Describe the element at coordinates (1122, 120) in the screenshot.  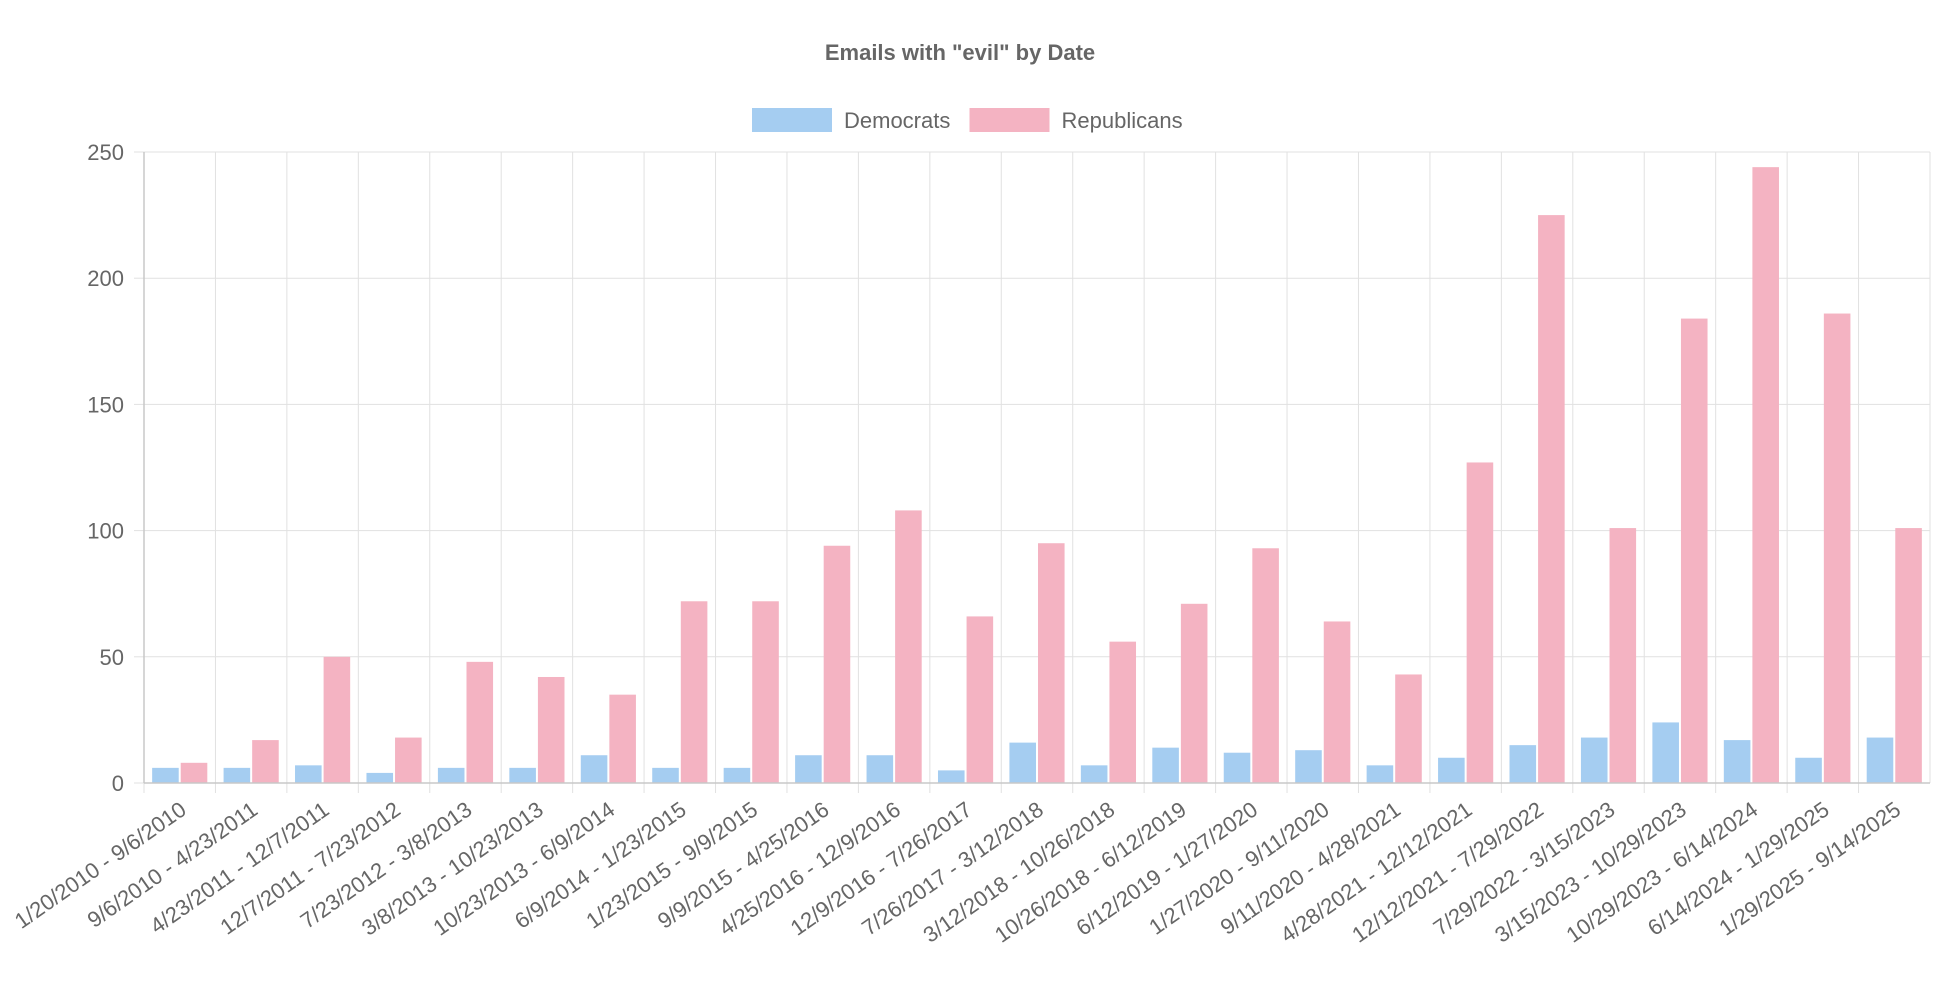
I see `legend-label-republicans: Republicans` at that location.